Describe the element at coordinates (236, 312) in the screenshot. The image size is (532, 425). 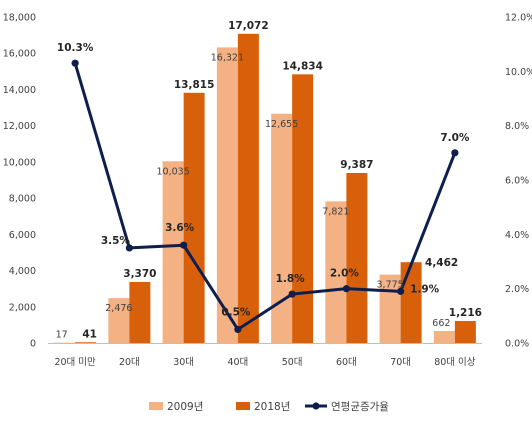
I see `growth-label-3: 0.5%` at that location.